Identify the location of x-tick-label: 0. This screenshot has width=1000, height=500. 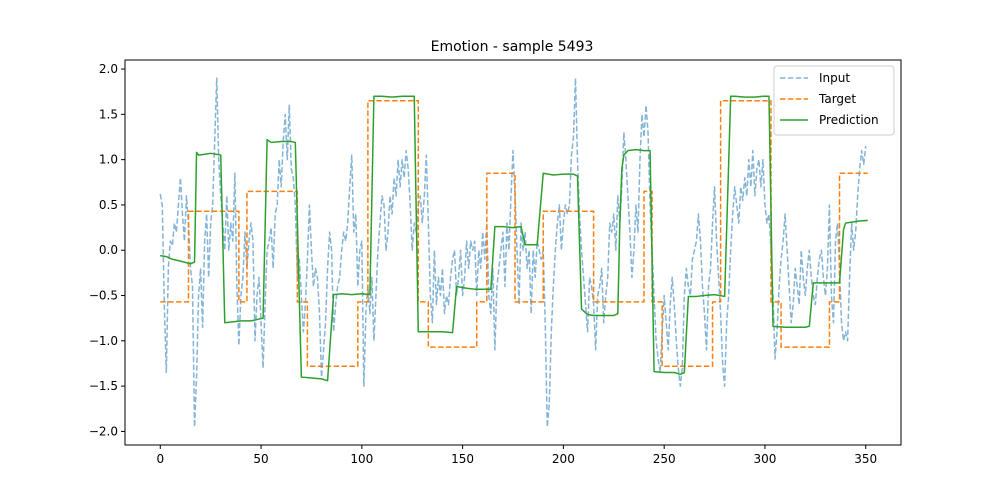
(160, 459).